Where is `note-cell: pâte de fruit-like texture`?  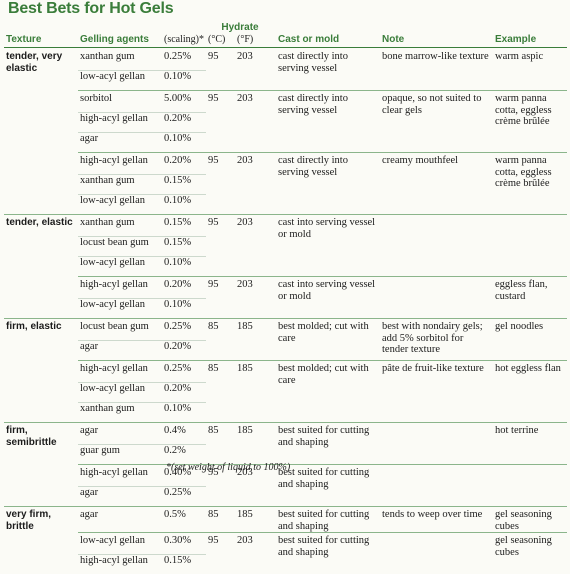
note-cell: pâte de fruit-like texture is located at coordinates (436, 392).